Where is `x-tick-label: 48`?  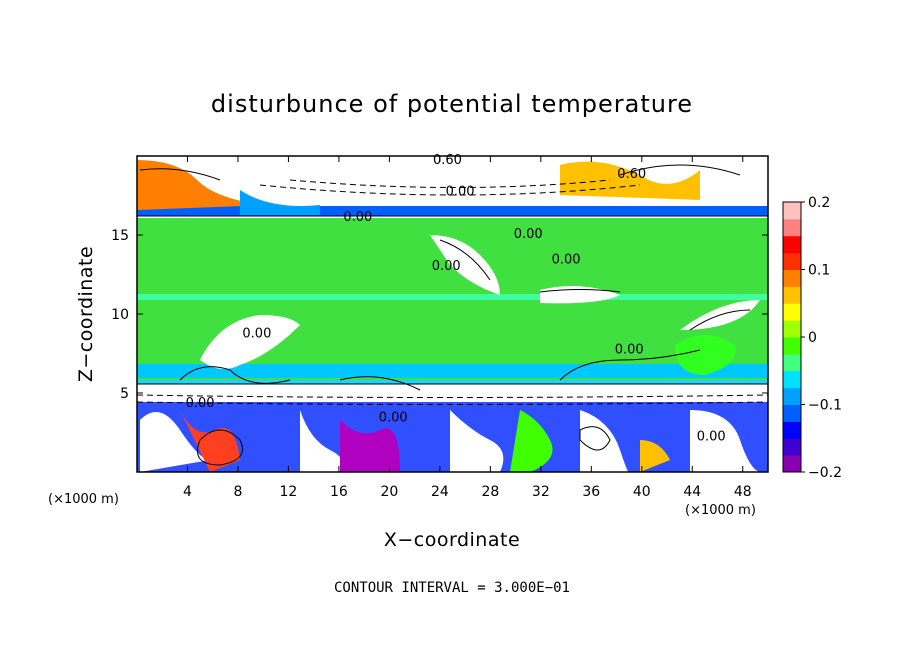 x-tick-label: 48 is located at coordinates (743, 492).